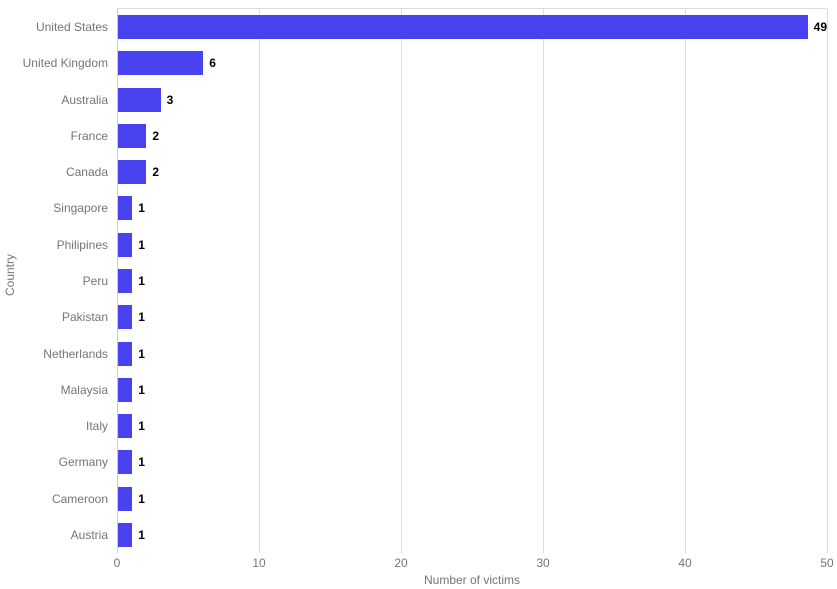 This screenshot has height=589, width=837. I want to click on category-label: France, so click(89, 135).